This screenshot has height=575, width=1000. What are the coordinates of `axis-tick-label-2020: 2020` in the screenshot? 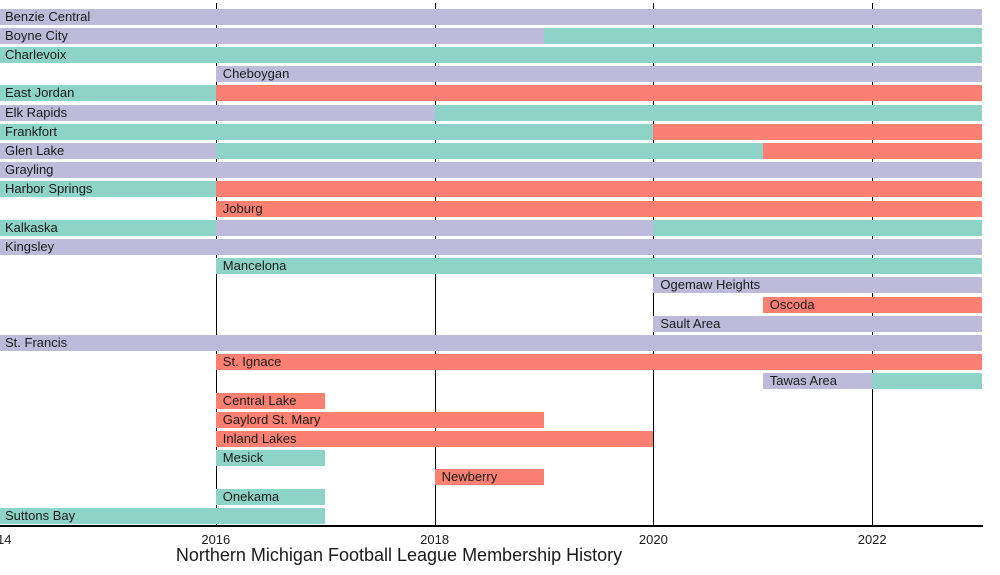 It's located at (653, 539).